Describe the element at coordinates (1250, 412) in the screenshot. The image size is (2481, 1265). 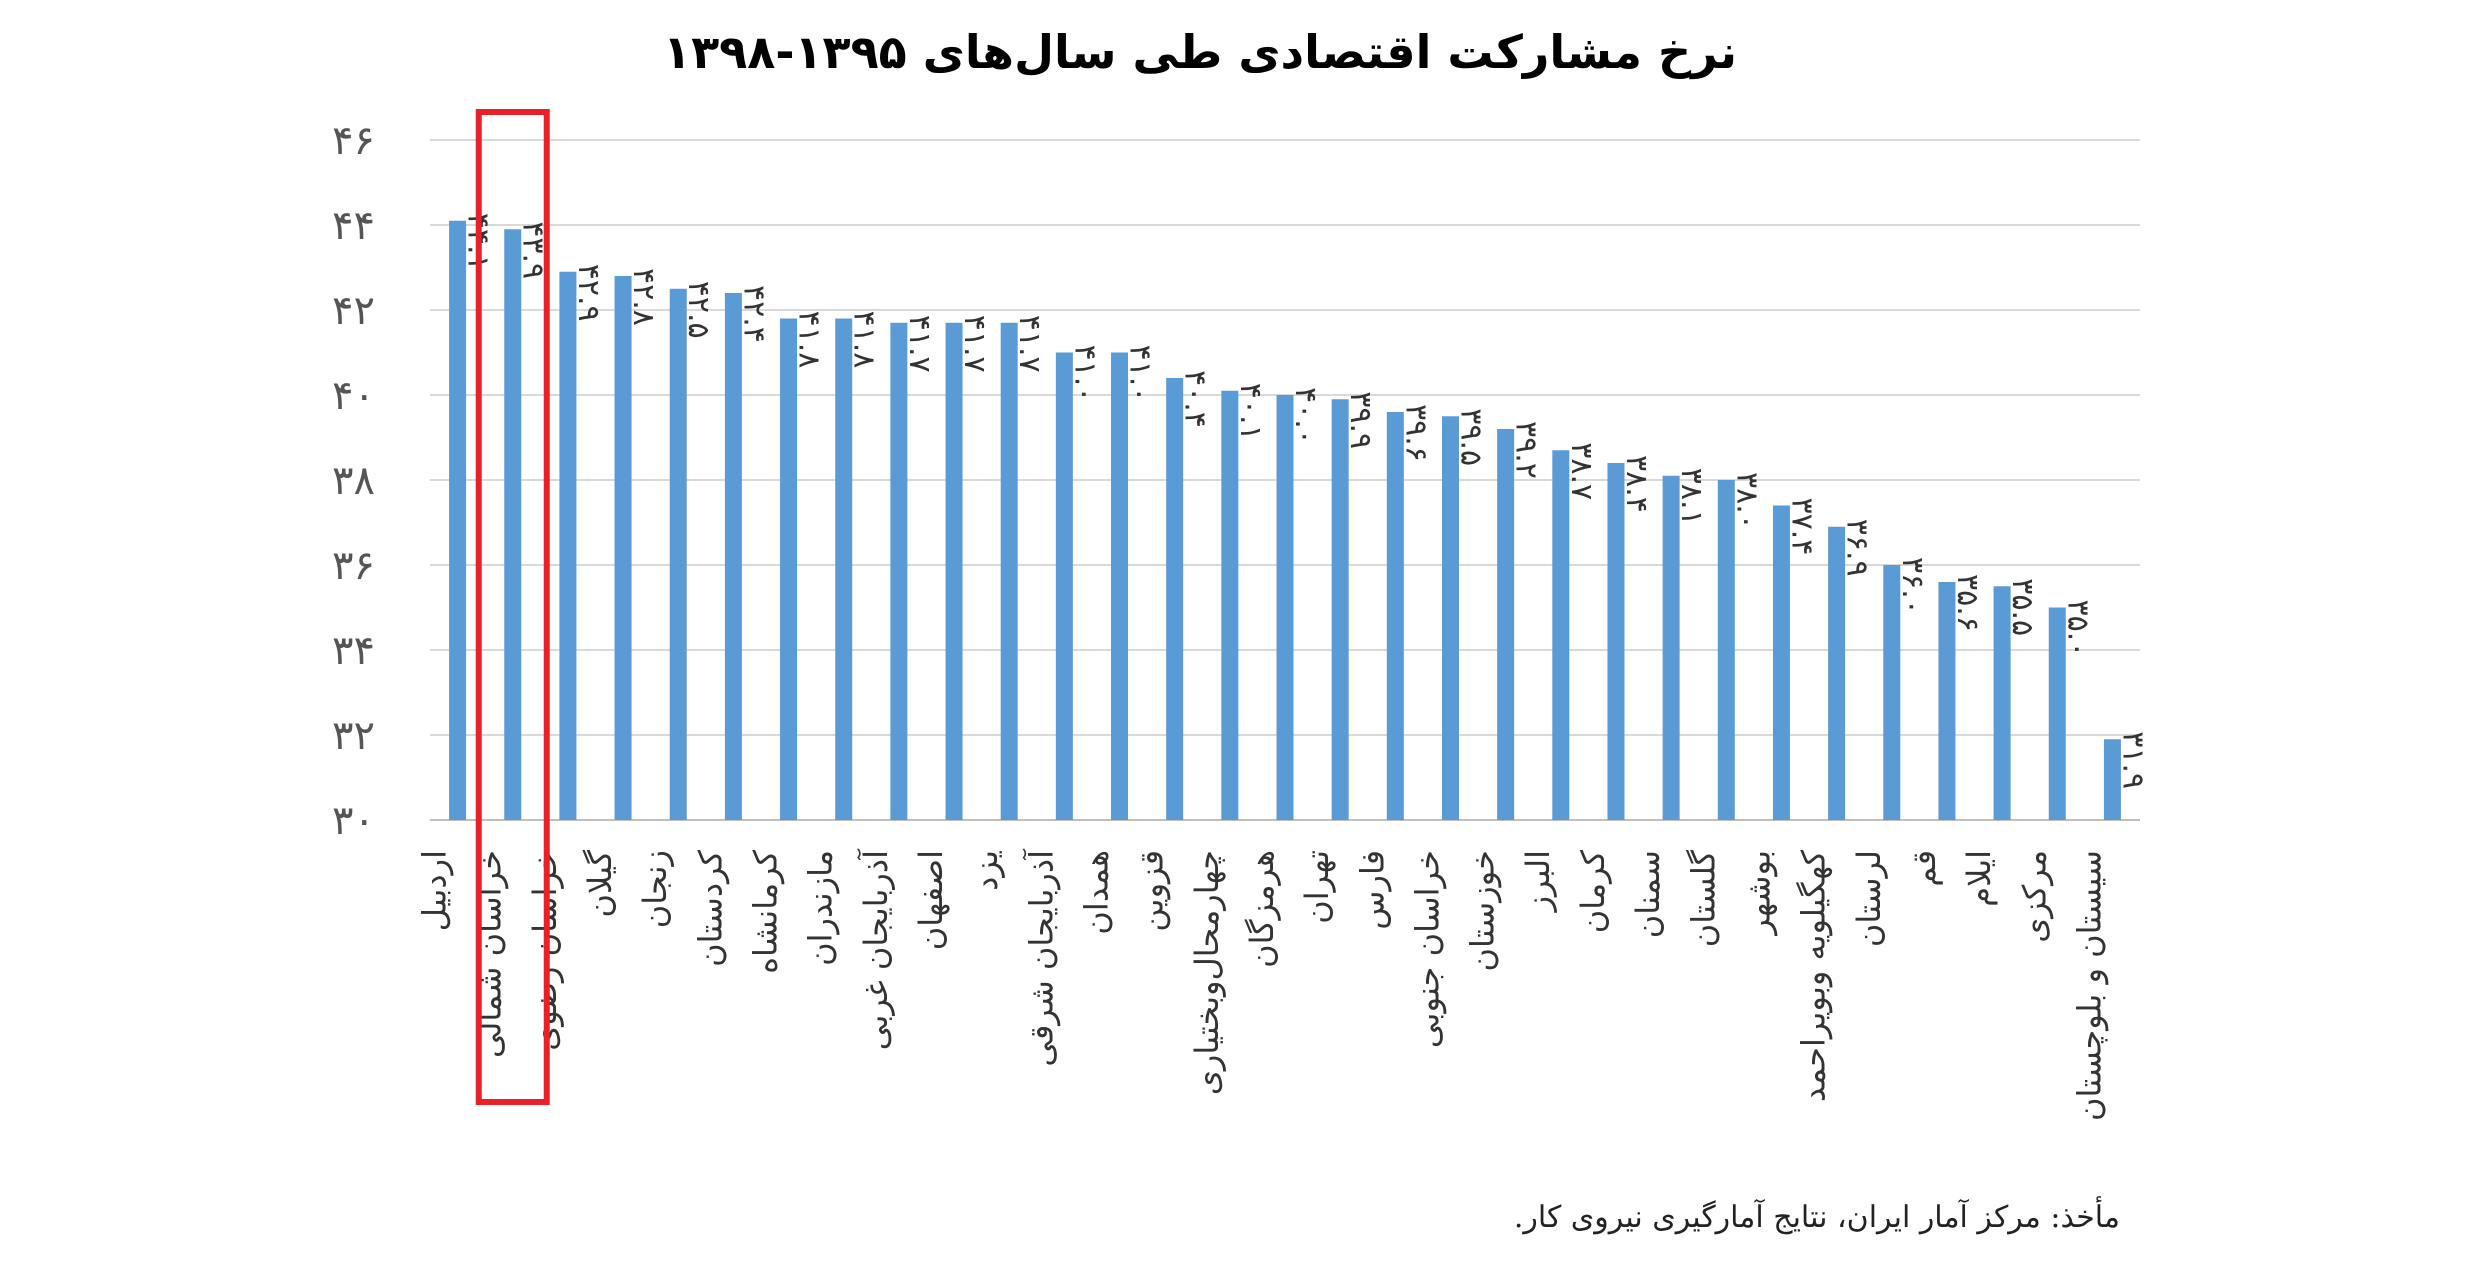
I see `data-label: ۴۰.۱` at that location.